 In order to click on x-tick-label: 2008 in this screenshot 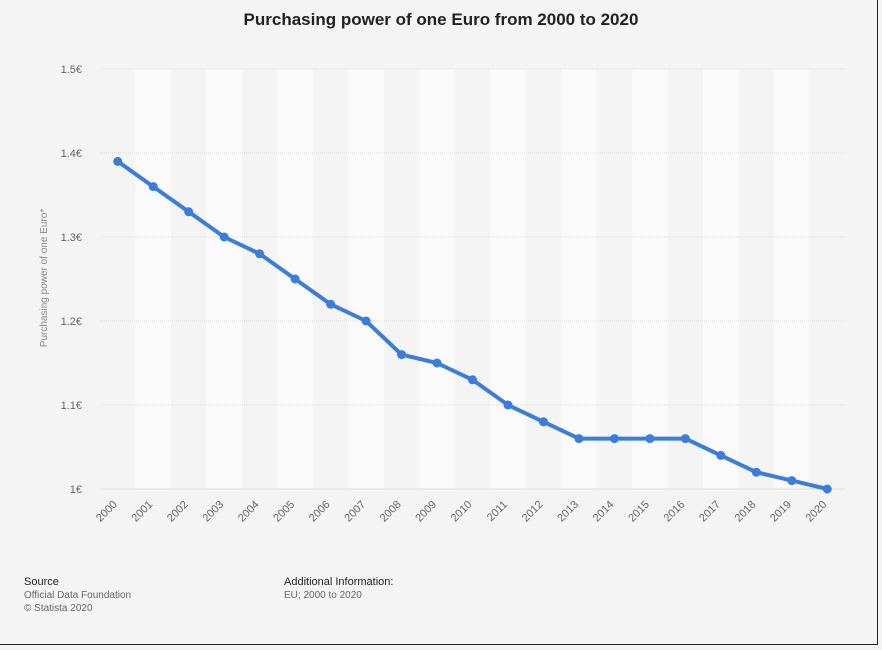, I will do `click(391, 512)`.